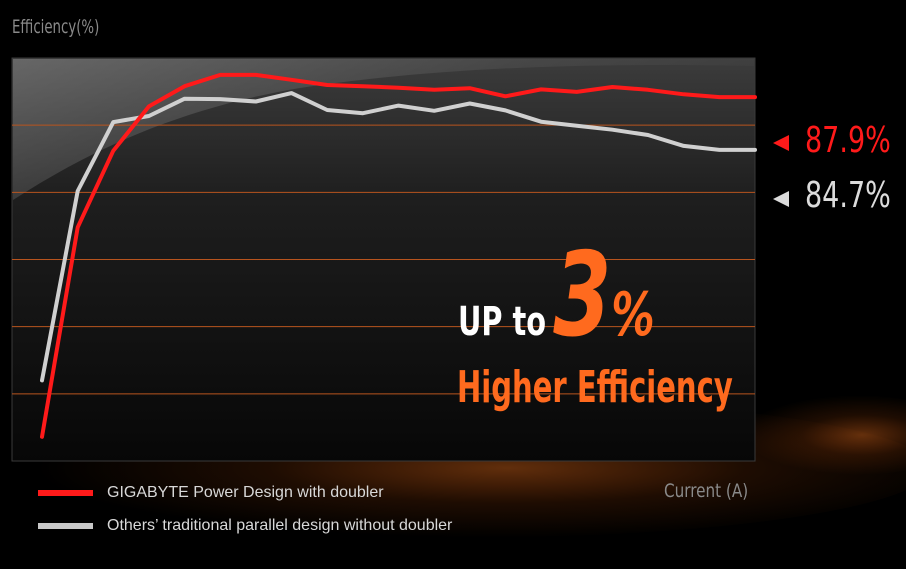 This screenshot has width=906, height=569. Describe the element at coordinates (595, 387) in the screenshot. I see `headline-subtitle: Higher Efficiency` at that location.